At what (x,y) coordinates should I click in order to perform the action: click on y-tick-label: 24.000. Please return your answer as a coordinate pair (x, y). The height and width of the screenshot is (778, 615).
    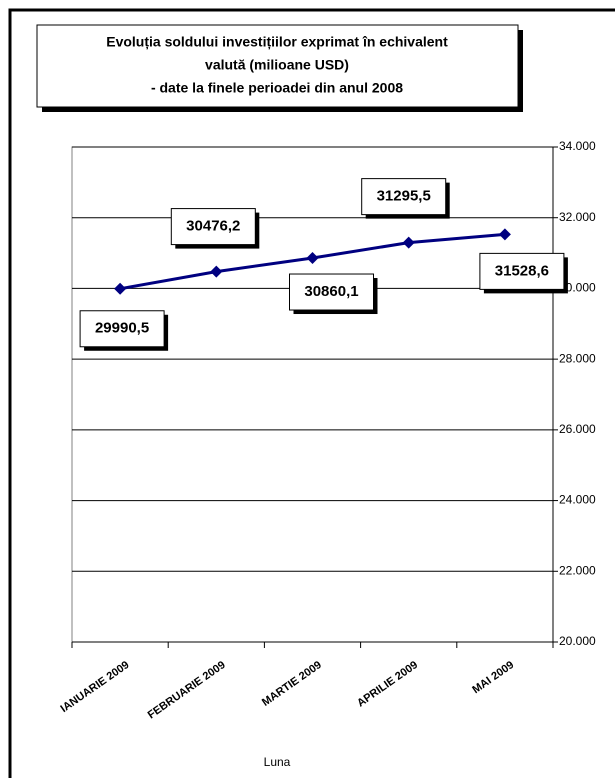
    Looking at the image, I should click on (577, 500).